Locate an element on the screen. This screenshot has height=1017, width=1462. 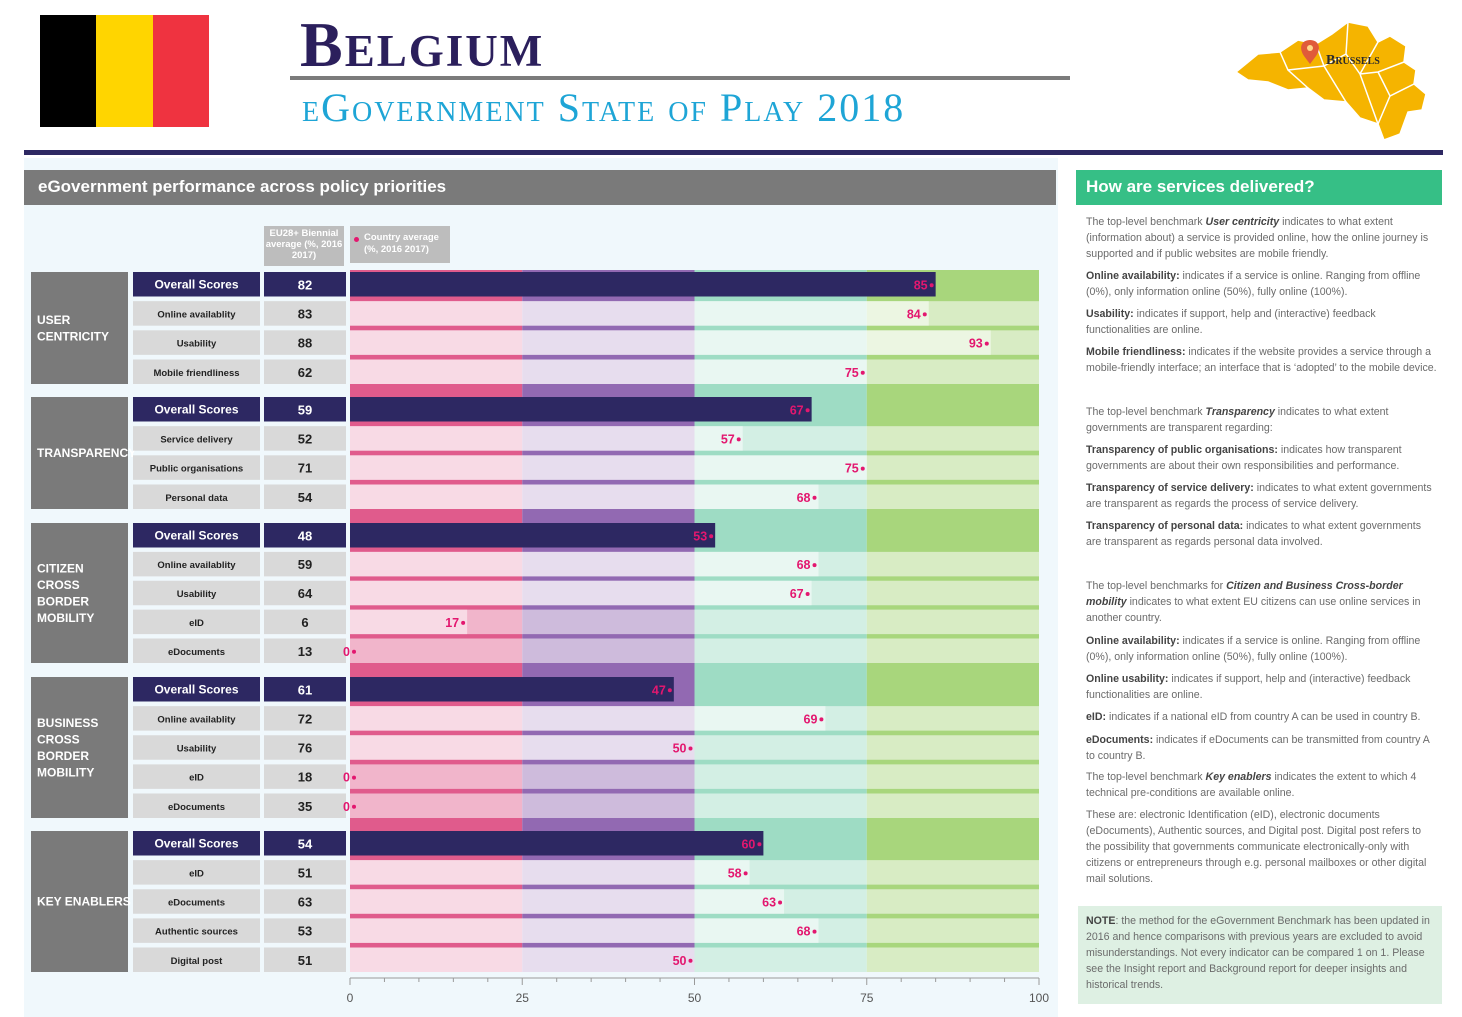
description-run: eDocuments: is located at coordinates (1120, 740).